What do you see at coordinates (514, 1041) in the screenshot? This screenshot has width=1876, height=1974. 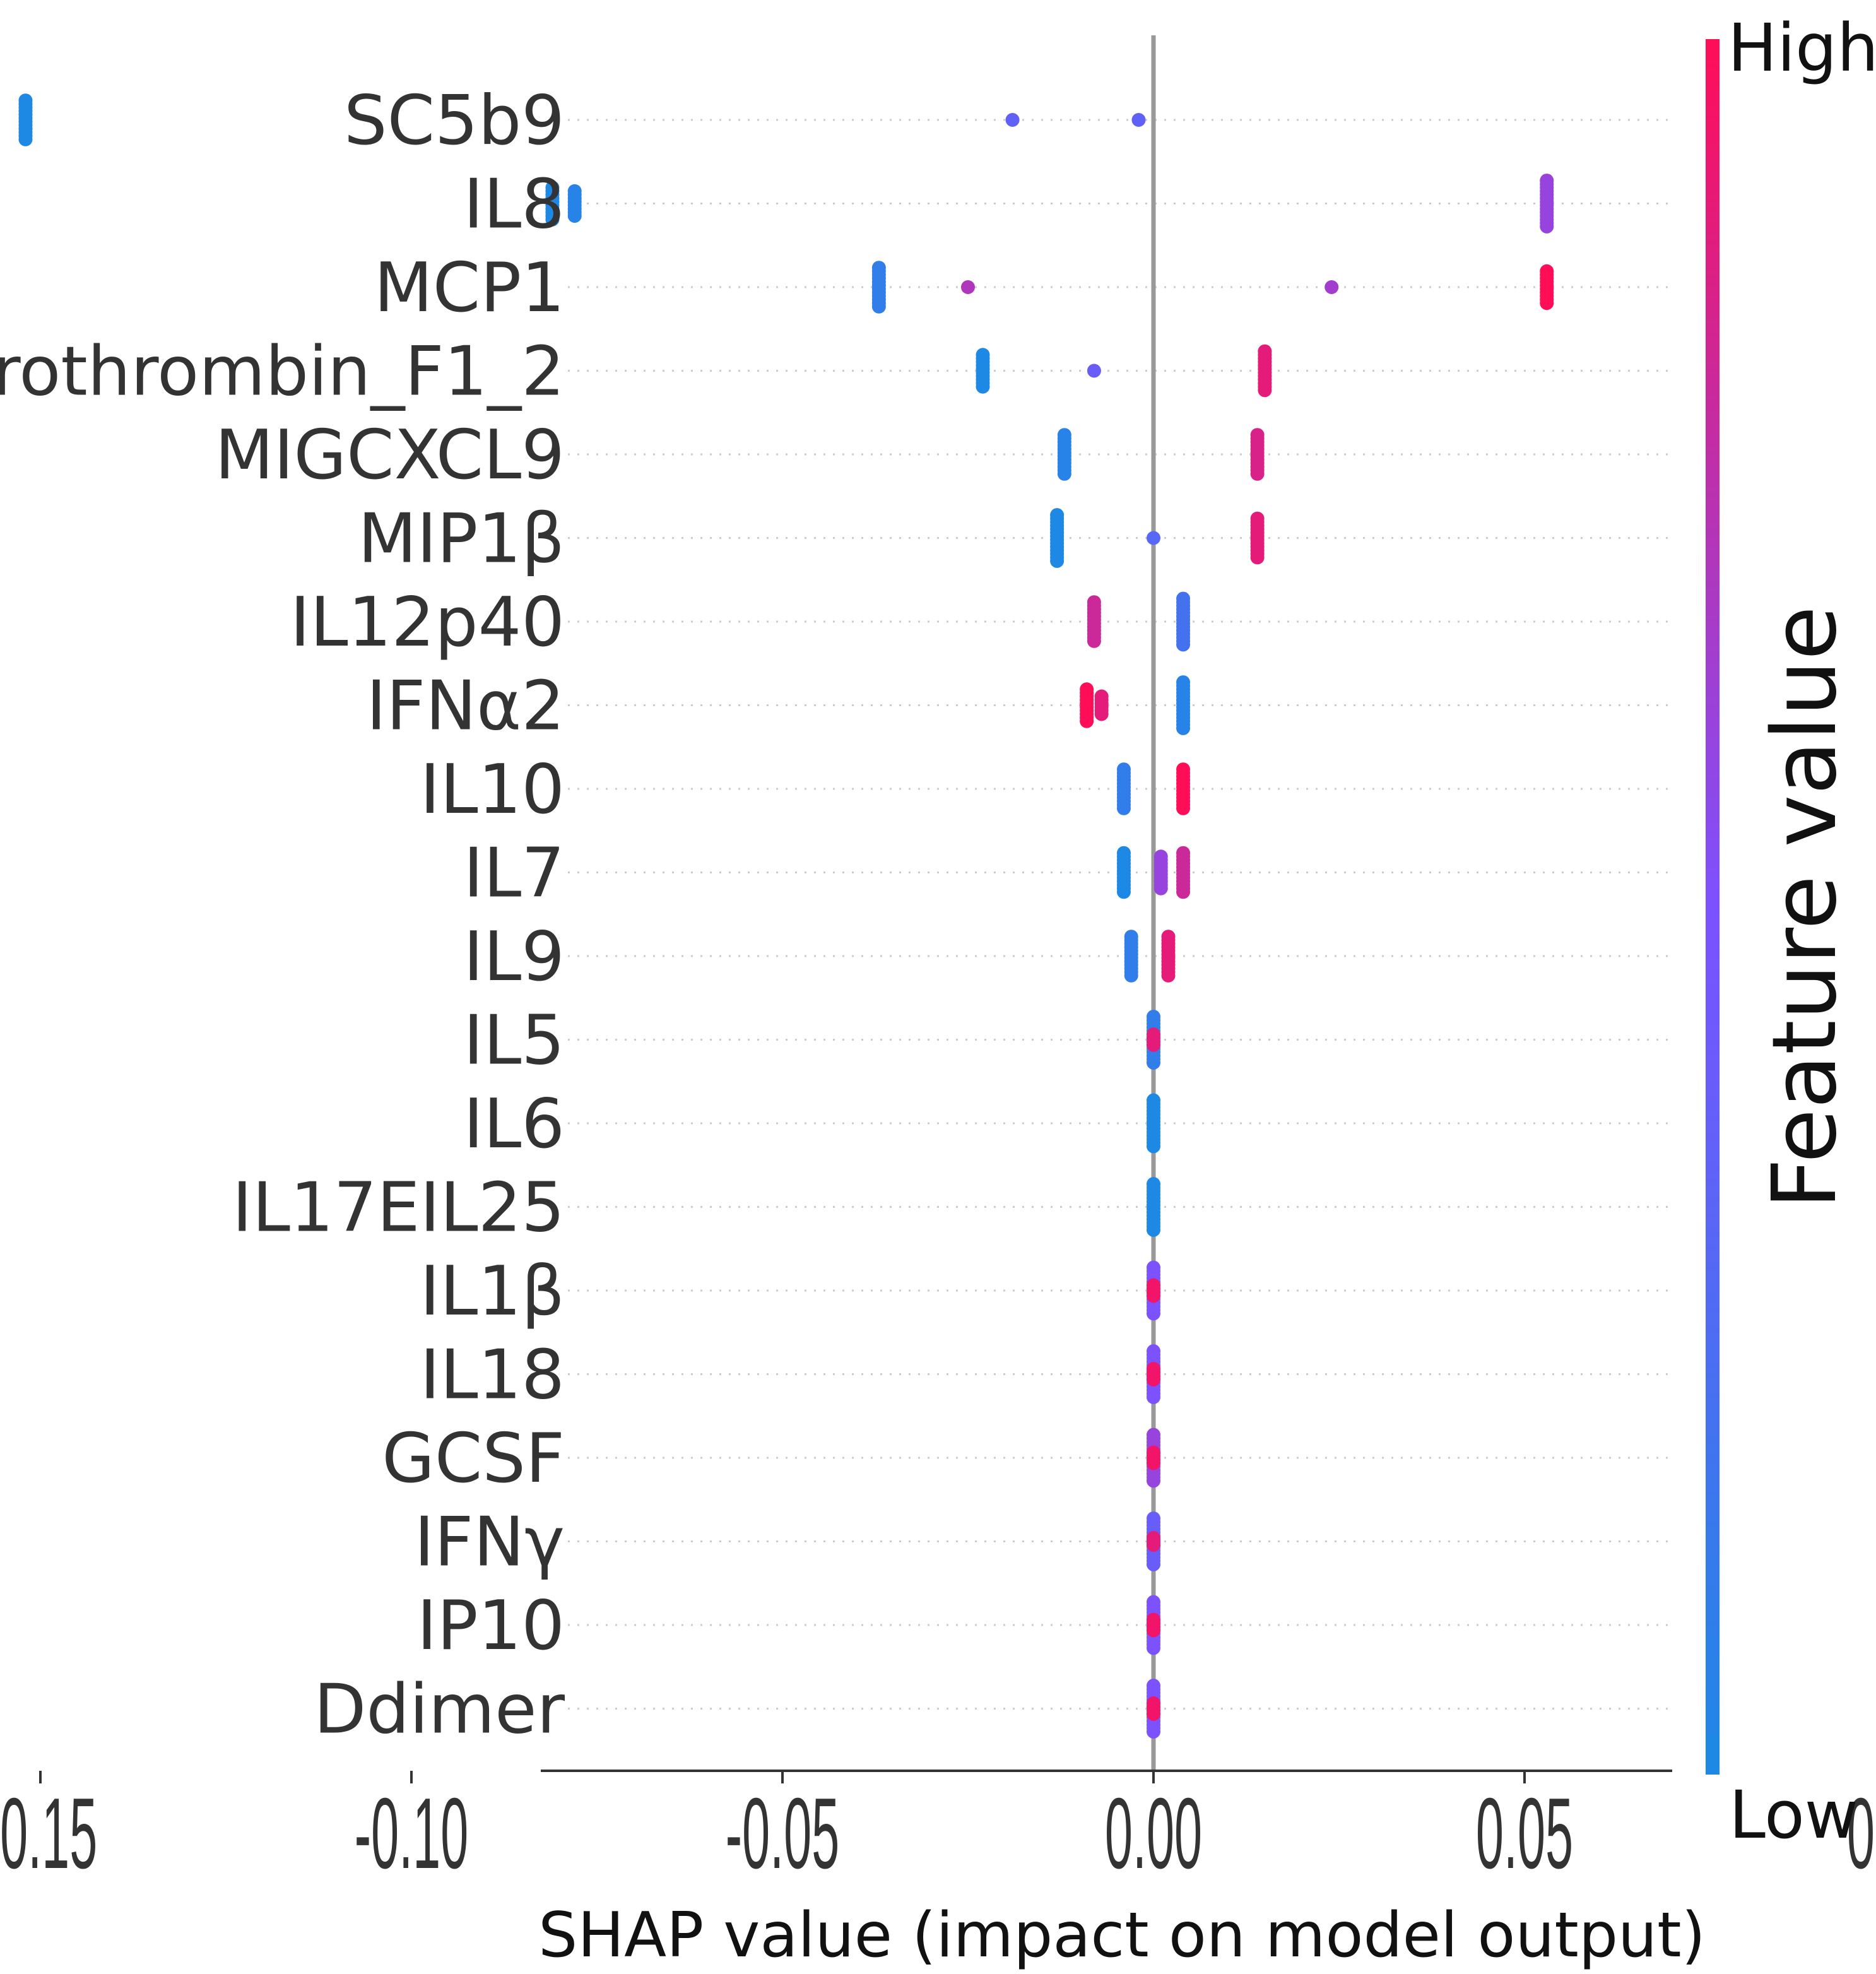 I see `feature-label-il5: IL5` at bounding box center [514, 1041].